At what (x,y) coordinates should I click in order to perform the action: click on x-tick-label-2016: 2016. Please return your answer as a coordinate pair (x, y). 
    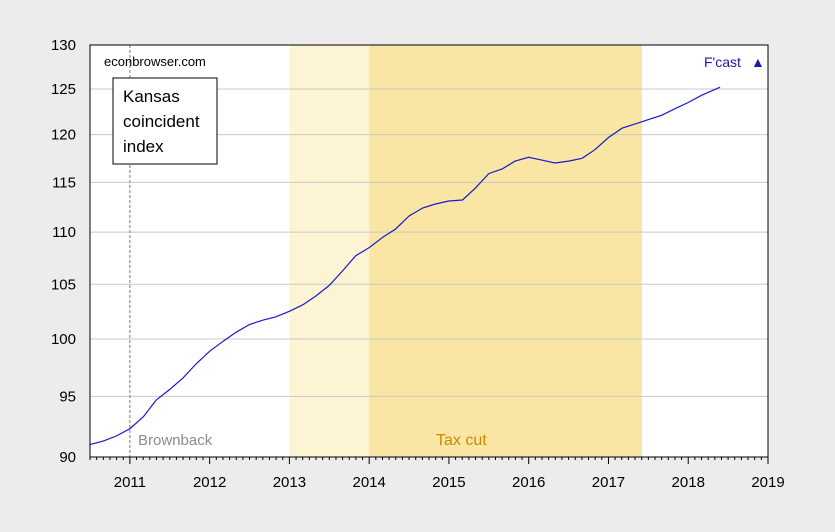
    Looking at the image, I should click on (528, 482).